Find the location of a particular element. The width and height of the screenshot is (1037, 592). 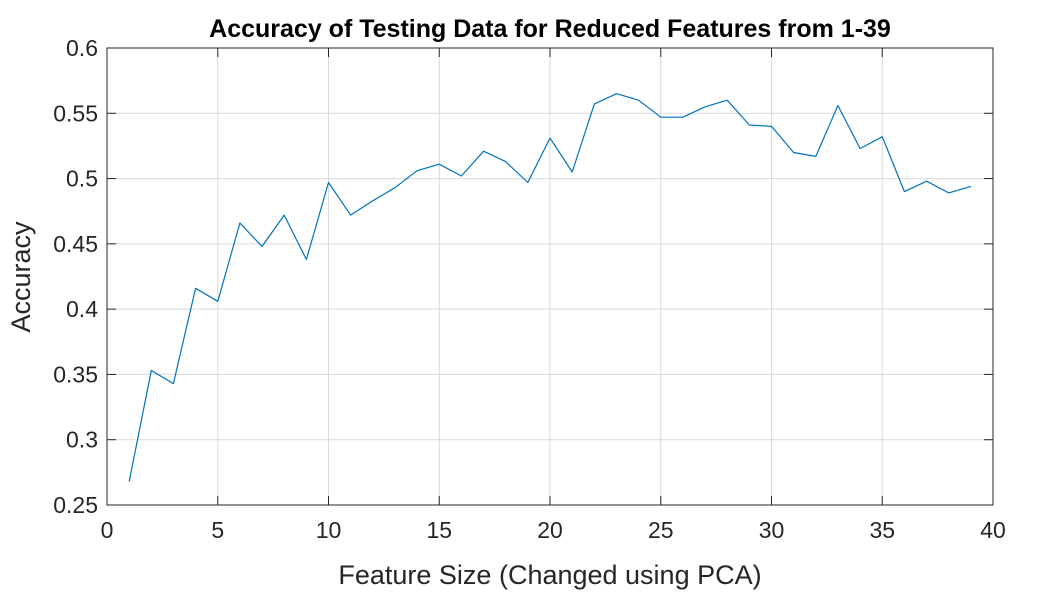

y-tick-label: 0.25 is located at coordinates (75, 505).